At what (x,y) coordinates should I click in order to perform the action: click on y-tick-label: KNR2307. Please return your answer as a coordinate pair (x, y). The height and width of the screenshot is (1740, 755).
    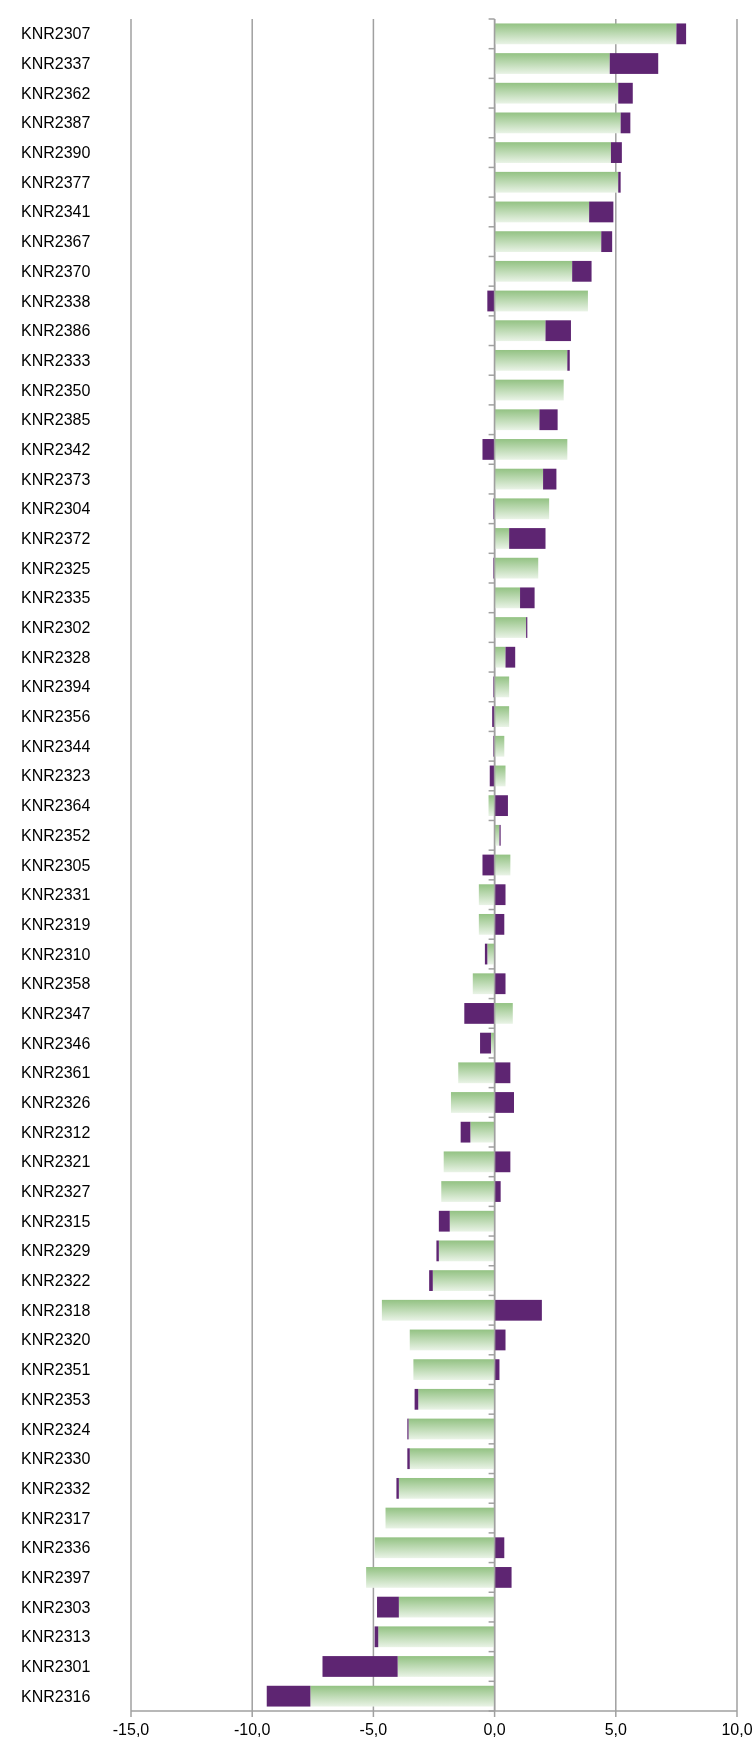
    Looking at the image, I should click on (56, 34).